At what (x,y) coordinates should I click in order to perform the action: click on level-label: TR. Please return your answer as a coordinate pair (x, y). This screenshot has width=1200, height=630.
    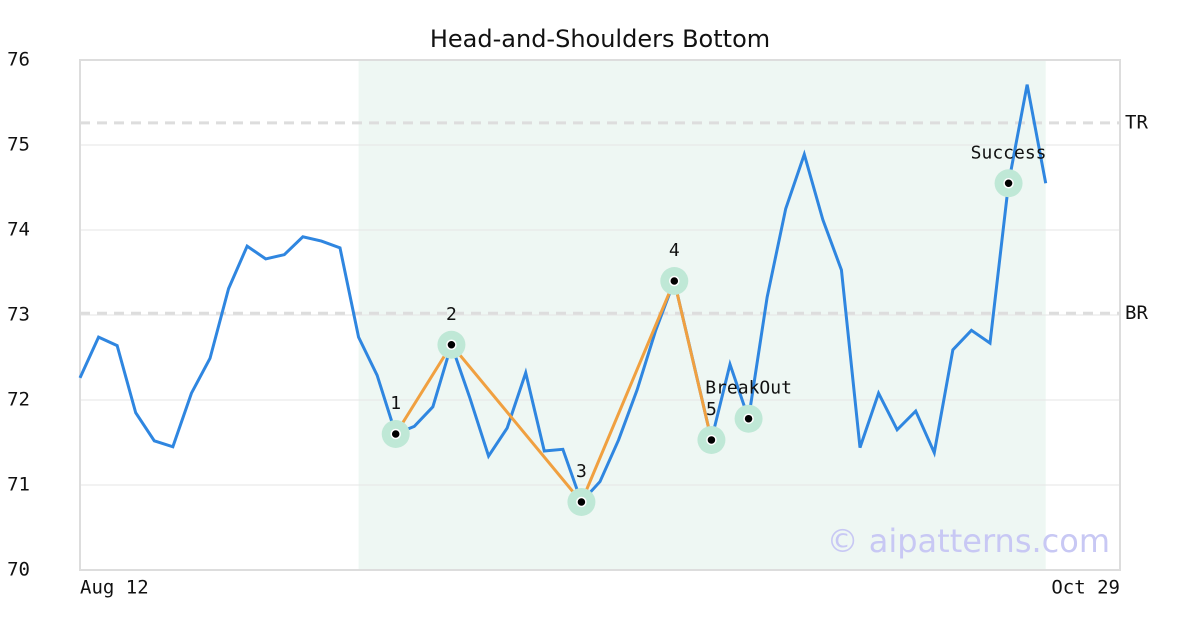
    Looking at the image, I should click on (1136, 122).